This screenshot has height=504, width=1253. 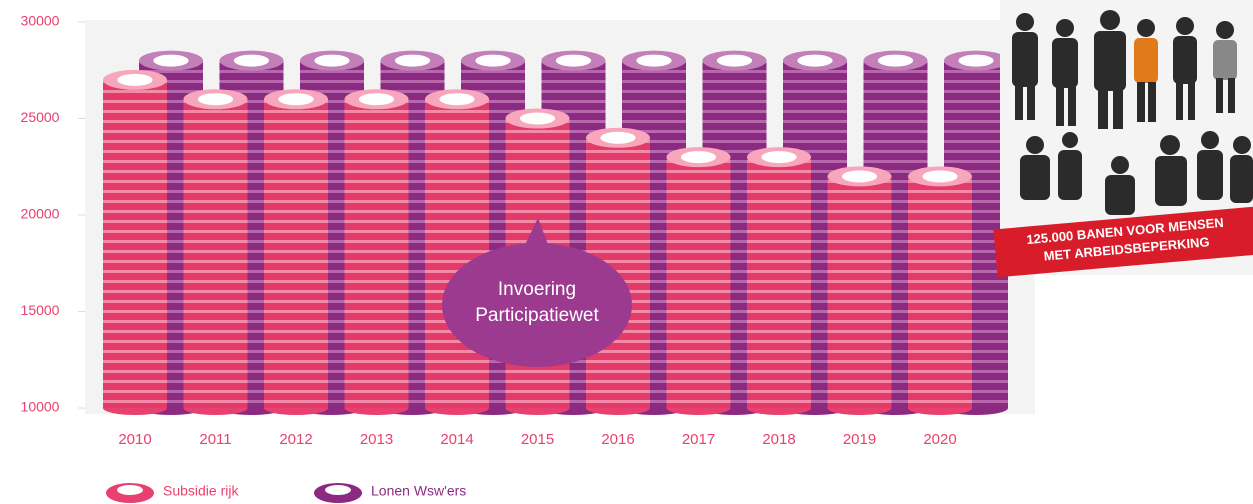 I want to click on y-tick-label: 30000, so click(x=40, y=21).